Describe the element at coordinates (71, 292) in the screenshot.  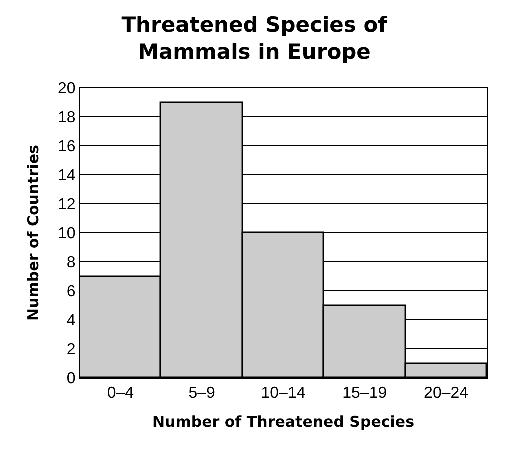
I see `y-tick-label: 6` at that location.